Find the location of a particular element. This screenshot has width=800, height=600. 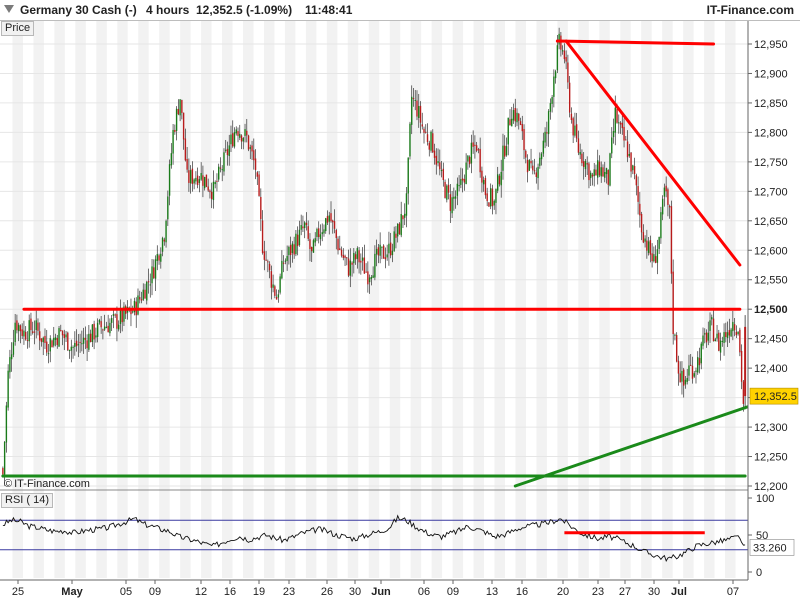

timeframe: 4 hours is located at coordinates (168, 10).